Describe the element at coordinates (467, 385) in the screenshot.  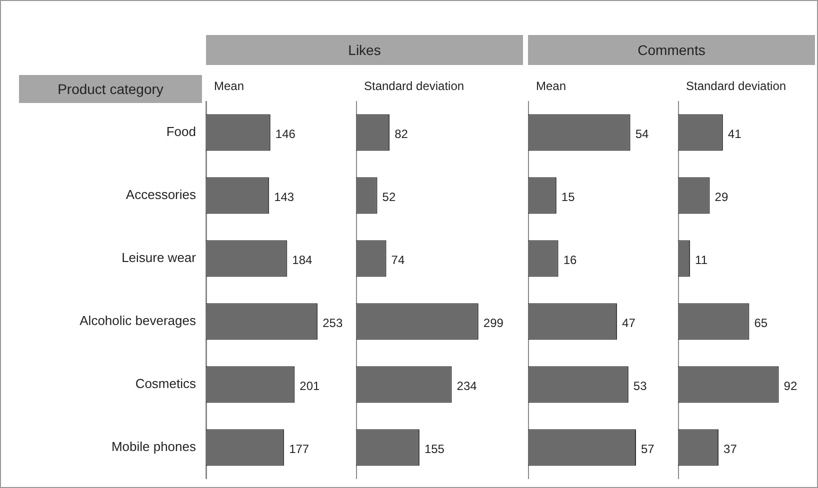
I see `data-label: 234` at that location.